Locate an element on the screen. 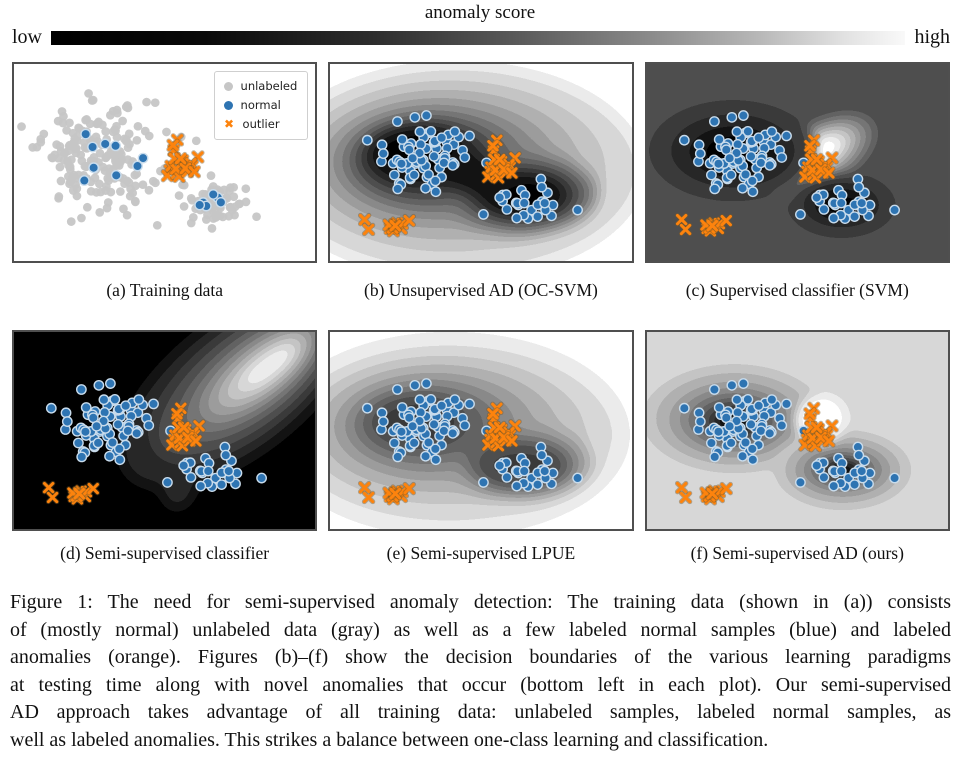 Image resolution: width=960 pixels, height=760 pixels. plot-legend: unlabeled normal ✖ outlier is located at coordinates (261, 105).